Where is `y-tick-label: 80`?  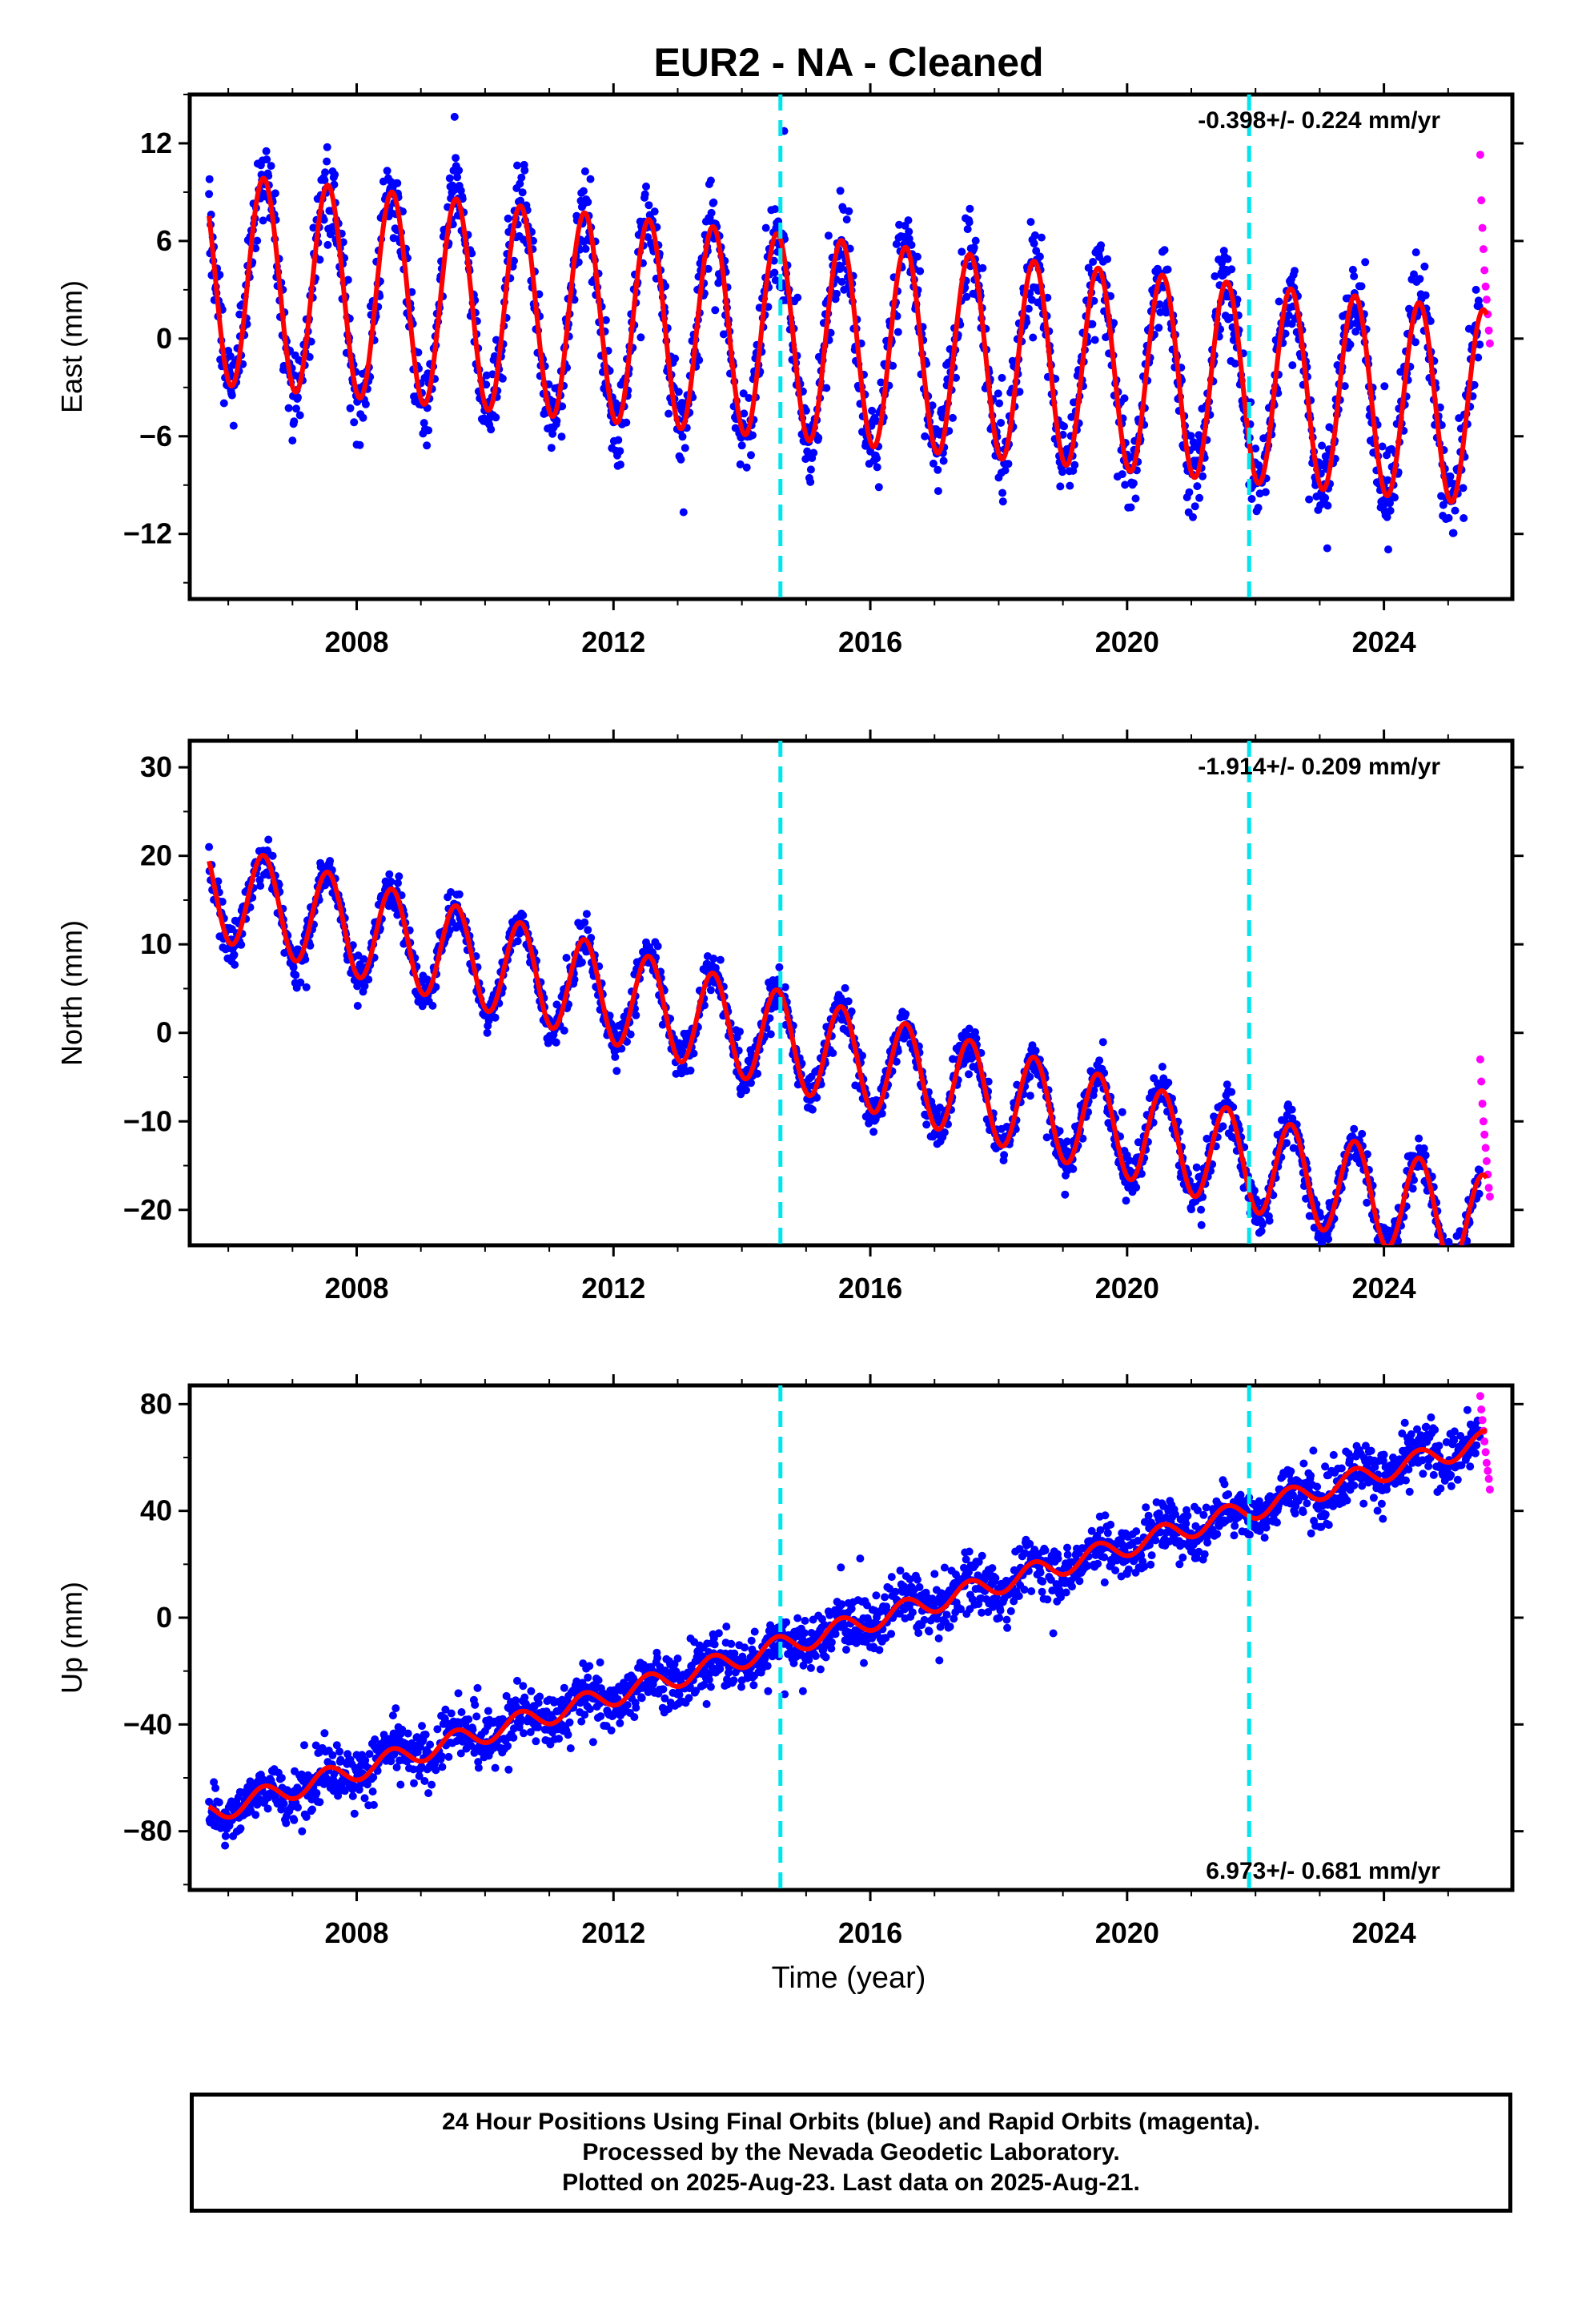
y-tick-label: 80 is located at coordinates (156, 1403).